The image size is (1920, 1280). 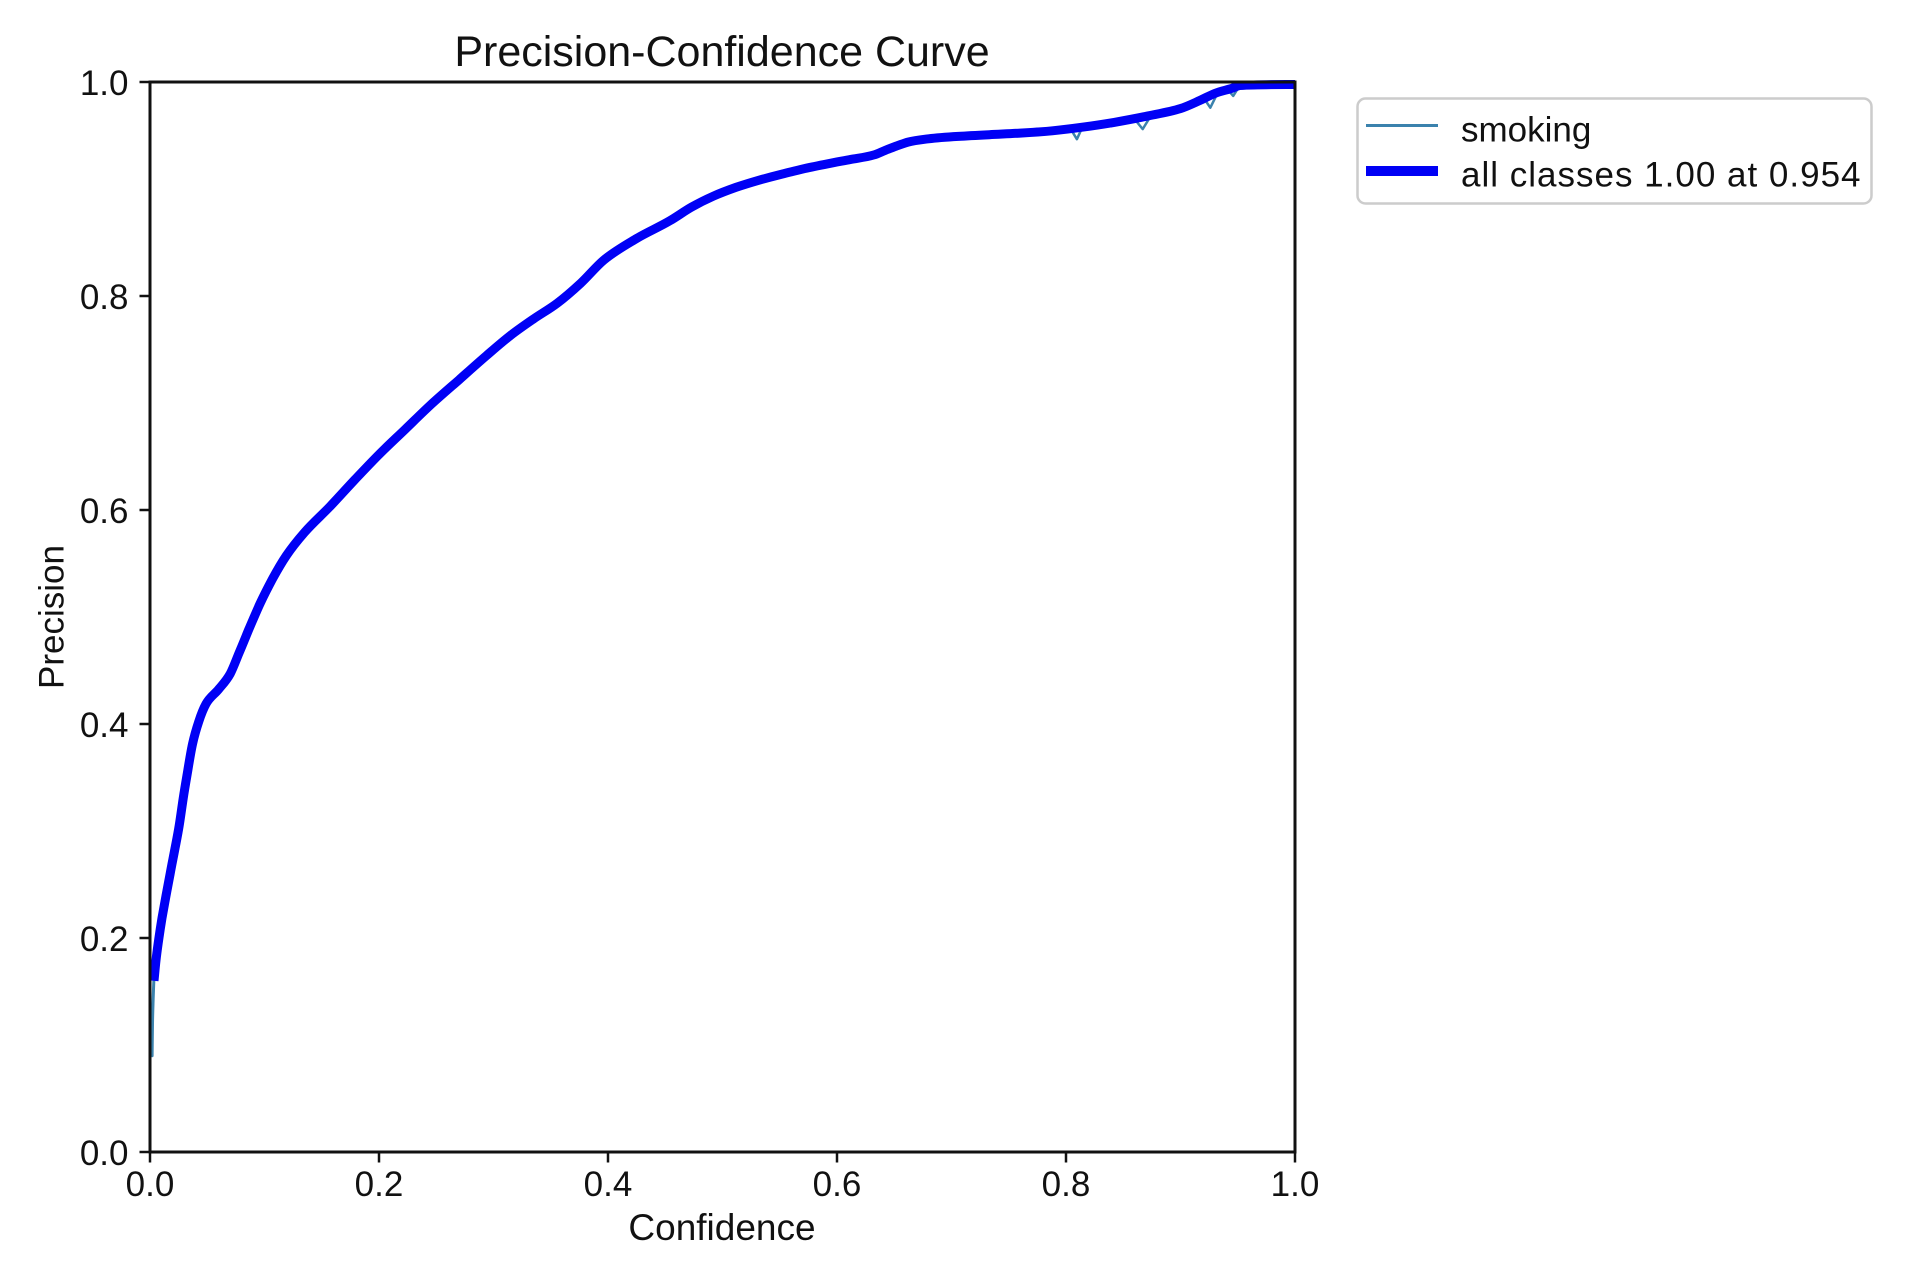 What do you see at coordinates (1661, 175) in the screenshot?
I see `svg-text: all classes 1.00 at 0.954` at bounding box center [1661, 175].